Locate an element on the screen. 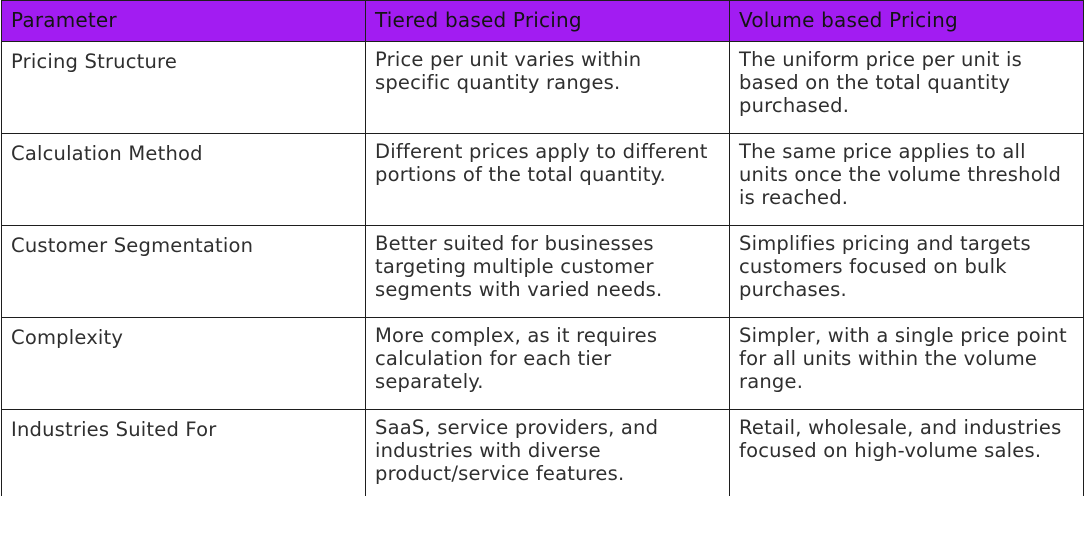 The height and width of the screenshot is (551, 1090). parameter-cell: Industries Suited For is located at coordinates (183, 452).